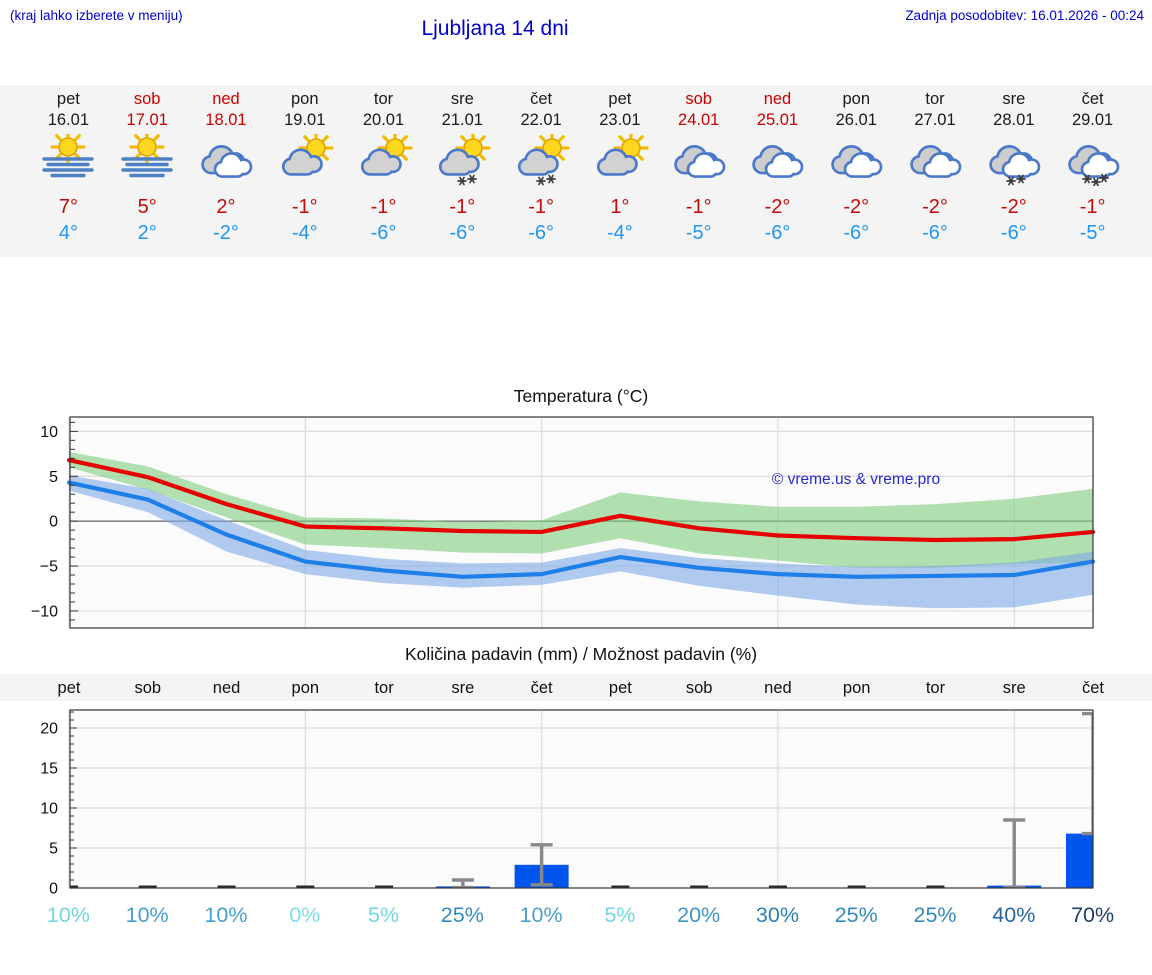 This screenshot has height=975, width=1152. I want to click on cloudy-snow-icon, so click(1014, 160).